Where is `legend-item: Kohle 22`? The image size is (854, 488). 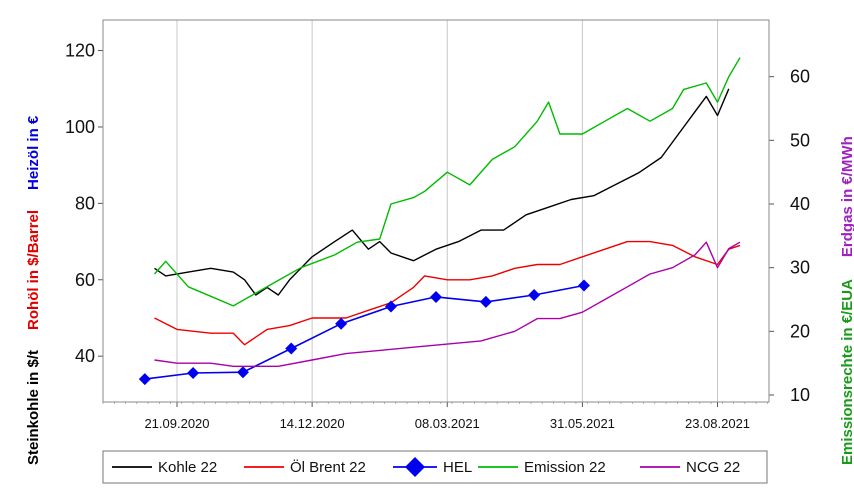 legend-item: Kohle 22 is located at coordinates (164, 467).